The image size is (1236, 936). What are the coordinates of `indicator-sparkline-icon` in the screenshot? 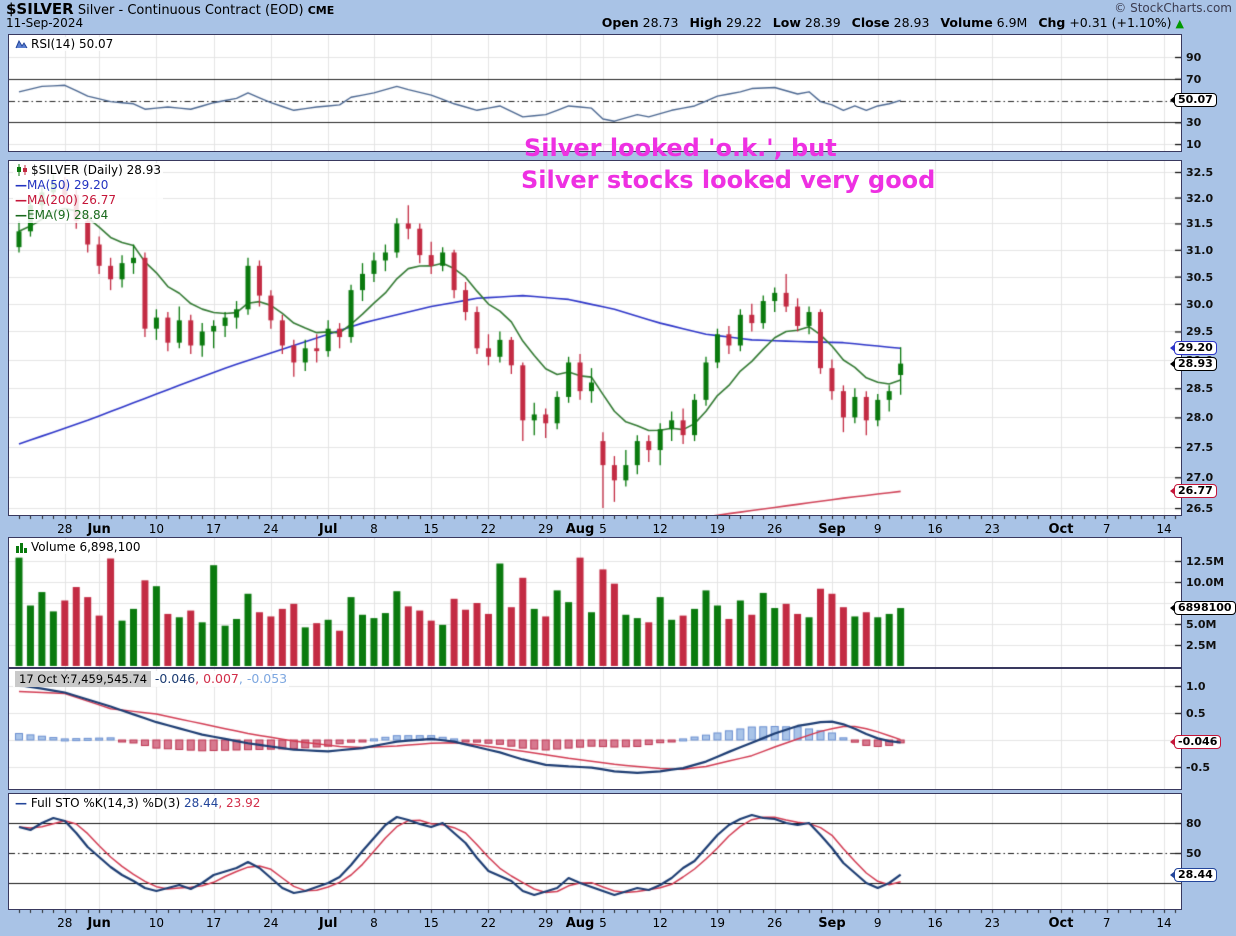 It's located at (21, 44).